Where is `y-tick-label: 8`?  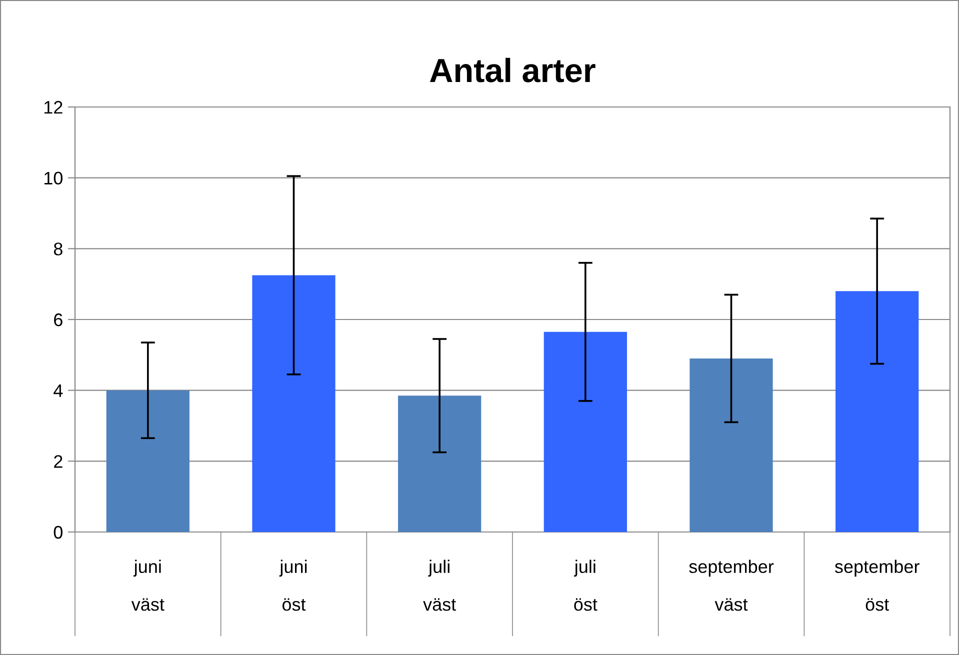
y-tick-label: 8 is located at coordinates (58, 249).